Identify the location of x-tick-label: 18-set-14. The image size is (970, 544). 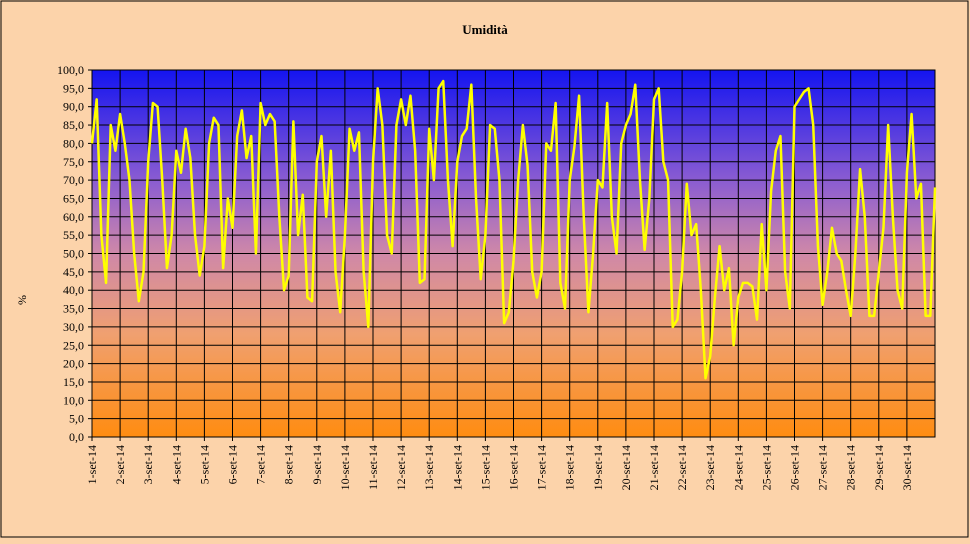
(570, 467).